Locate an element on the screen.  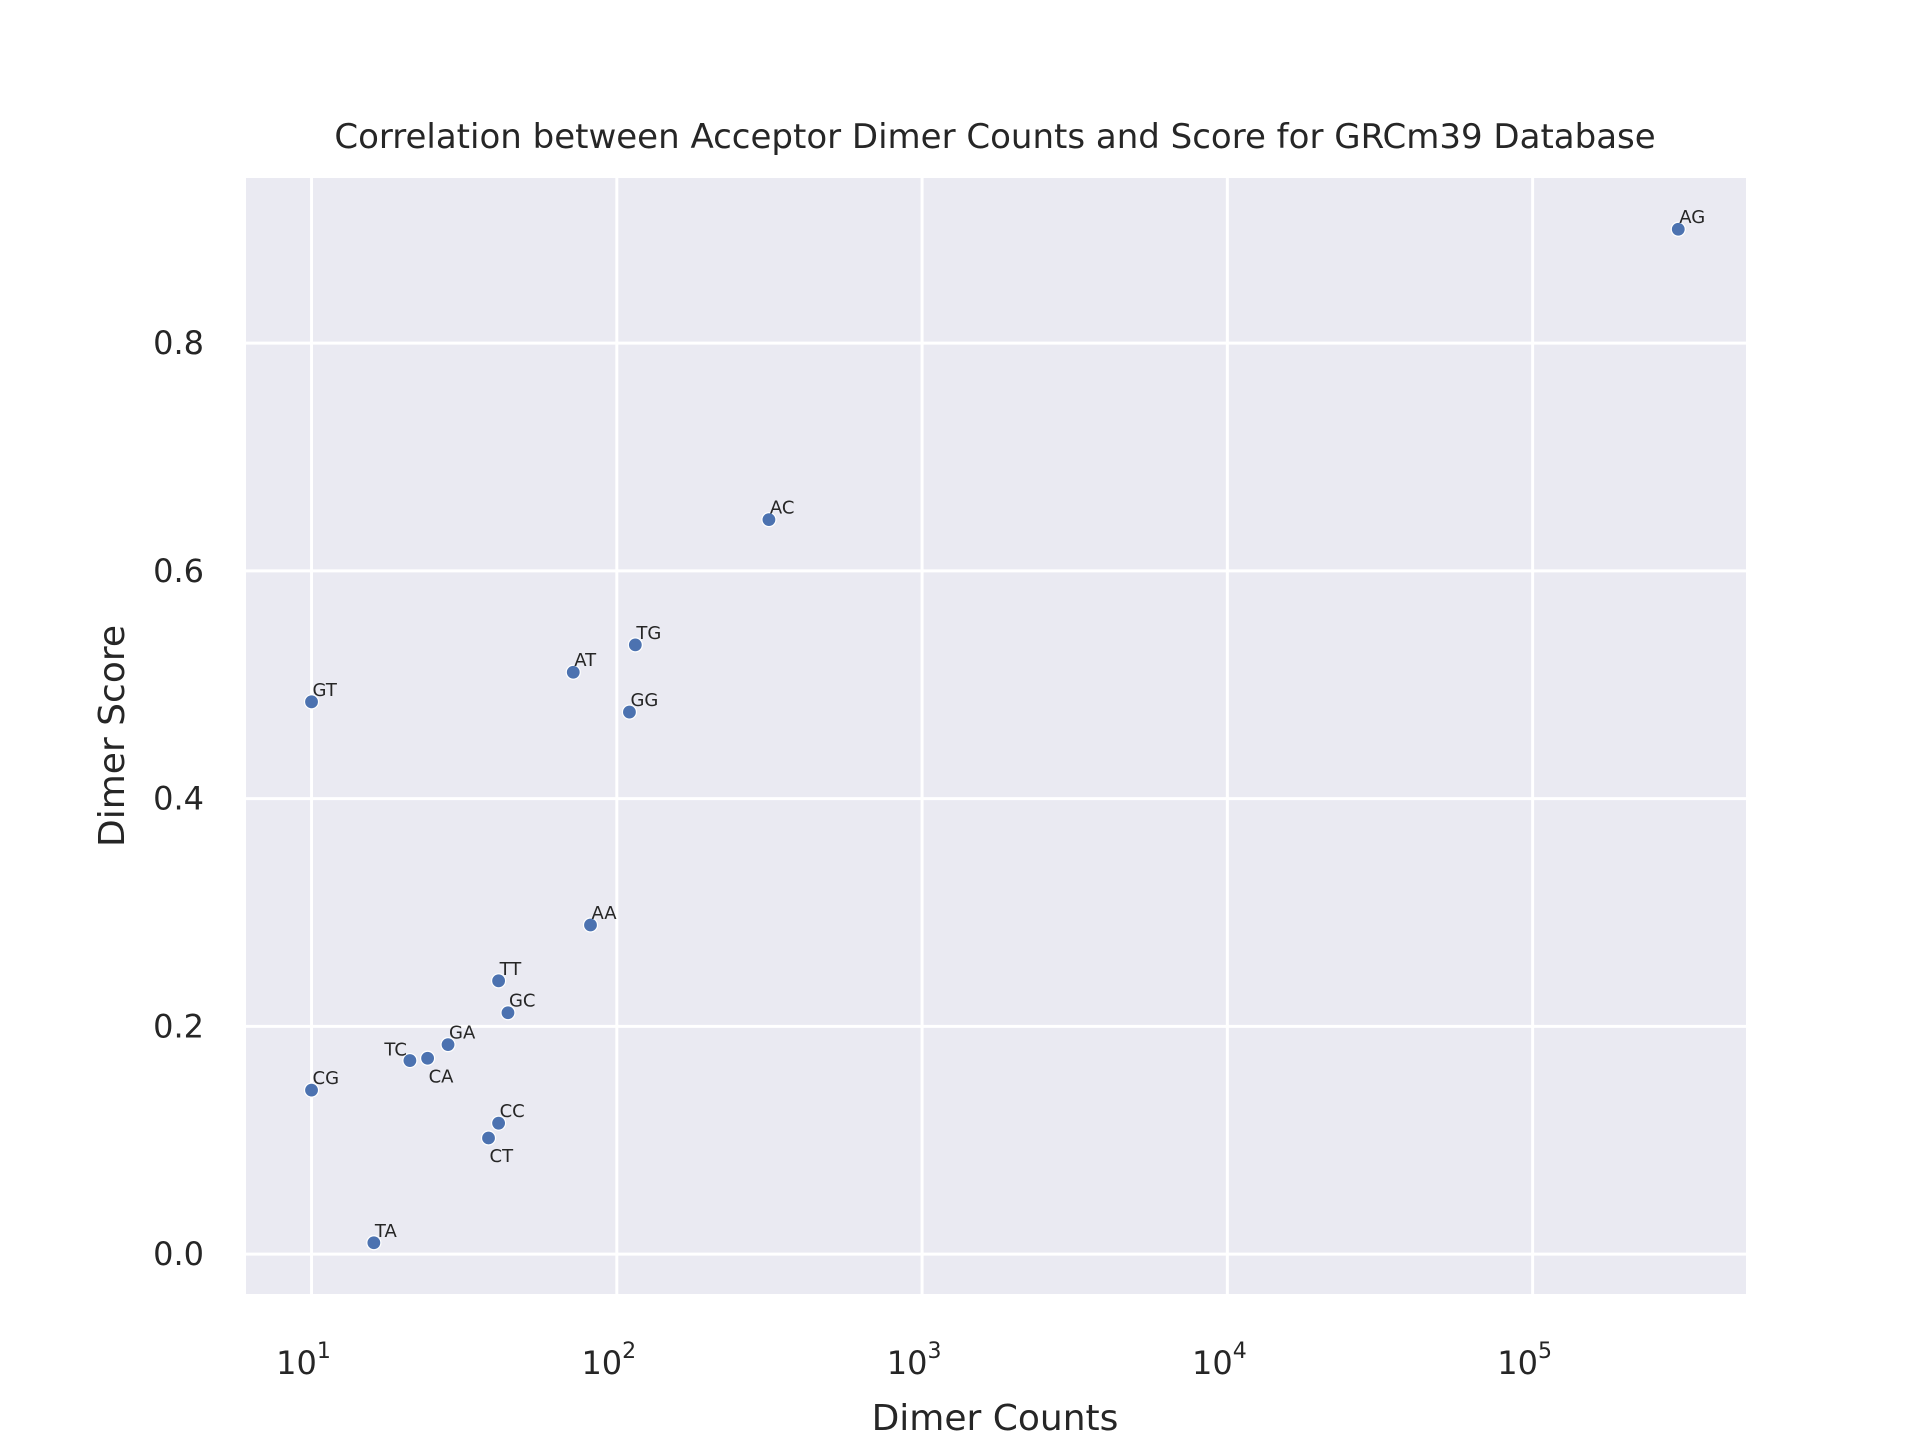
point-label-at: AT is located at coordinates (585, 660).